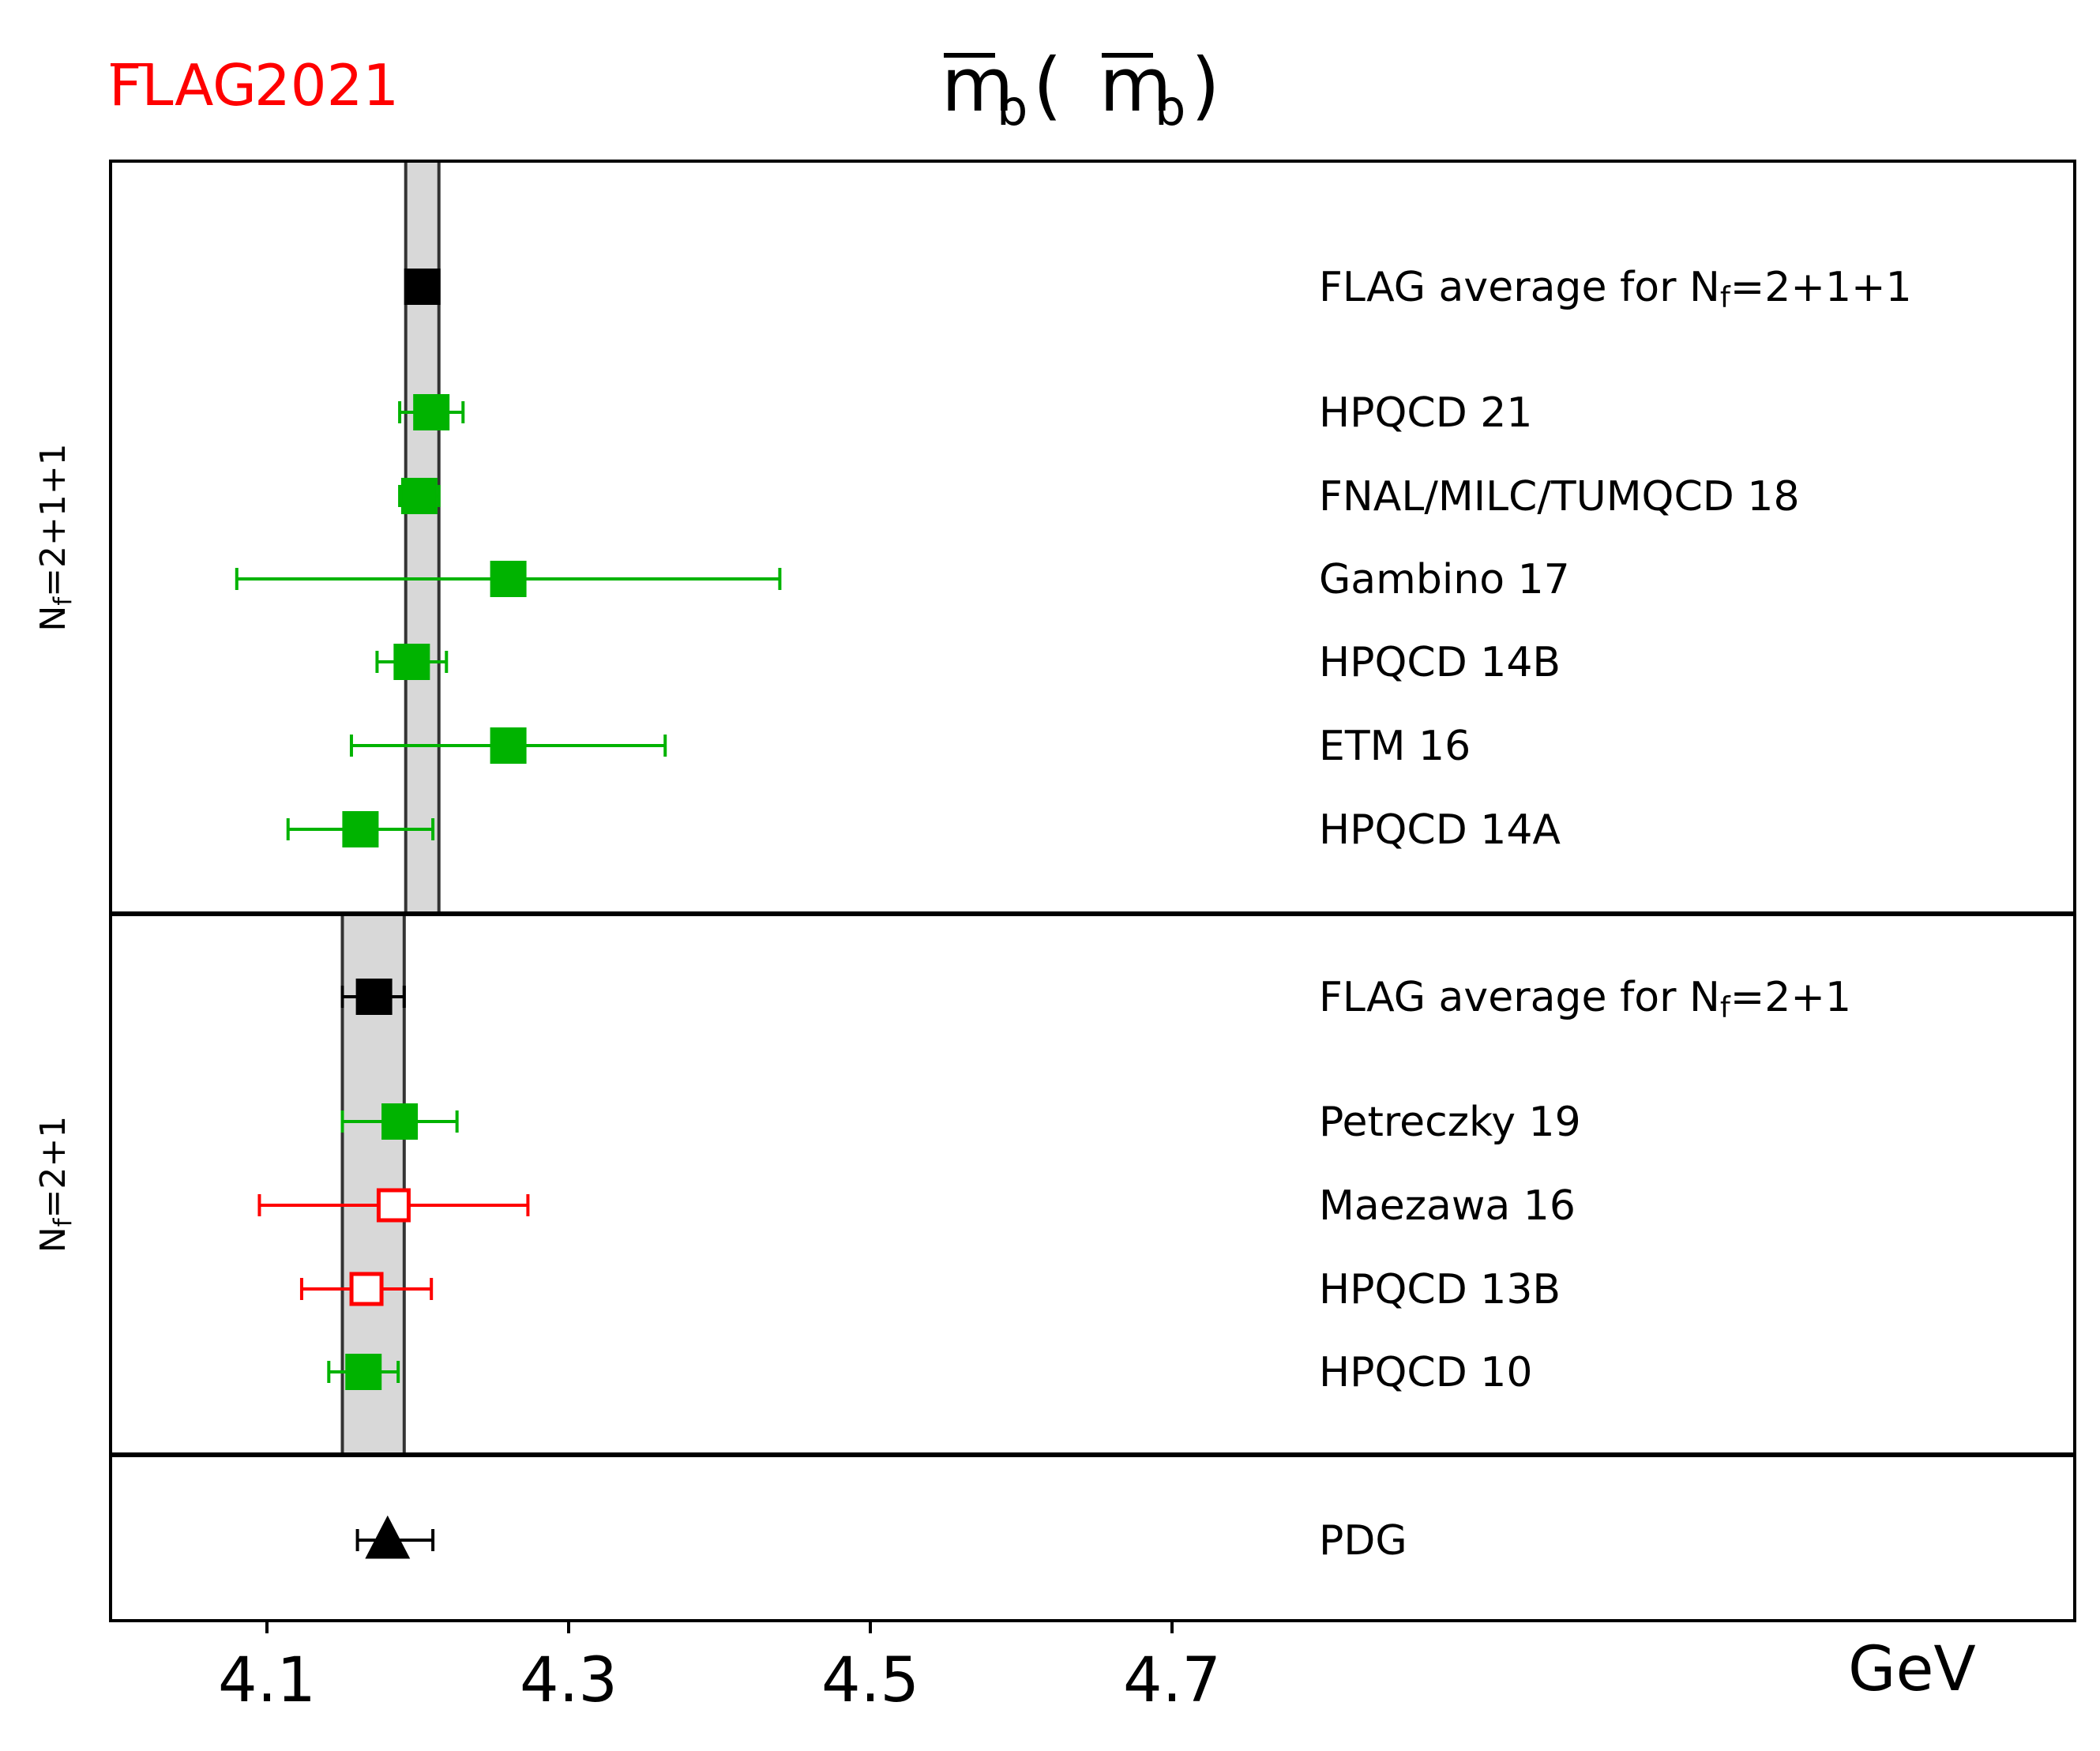  What do you see at coordinates (267, 1680) in the screenshot?
I see `x-tick-label-4.1: 4.1` at bounding box center [267, 1680].